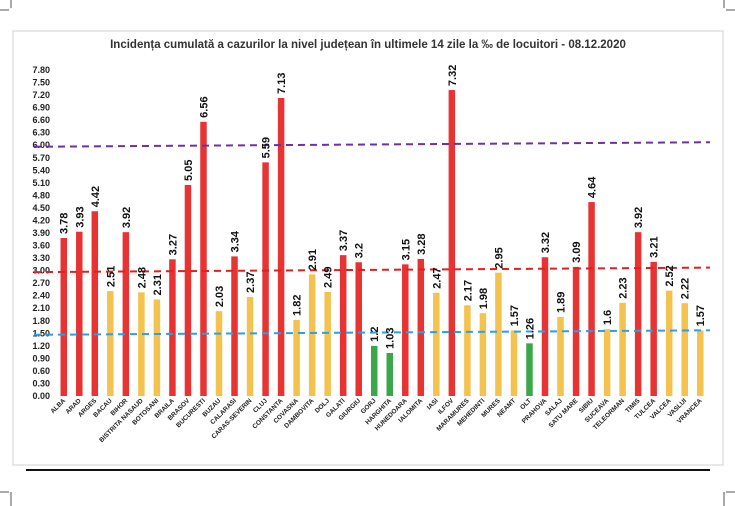 The image size is (735, 506). Describe the element at coordinates (436, 344) in the screenshot. I see `bar-iasi` at that location.